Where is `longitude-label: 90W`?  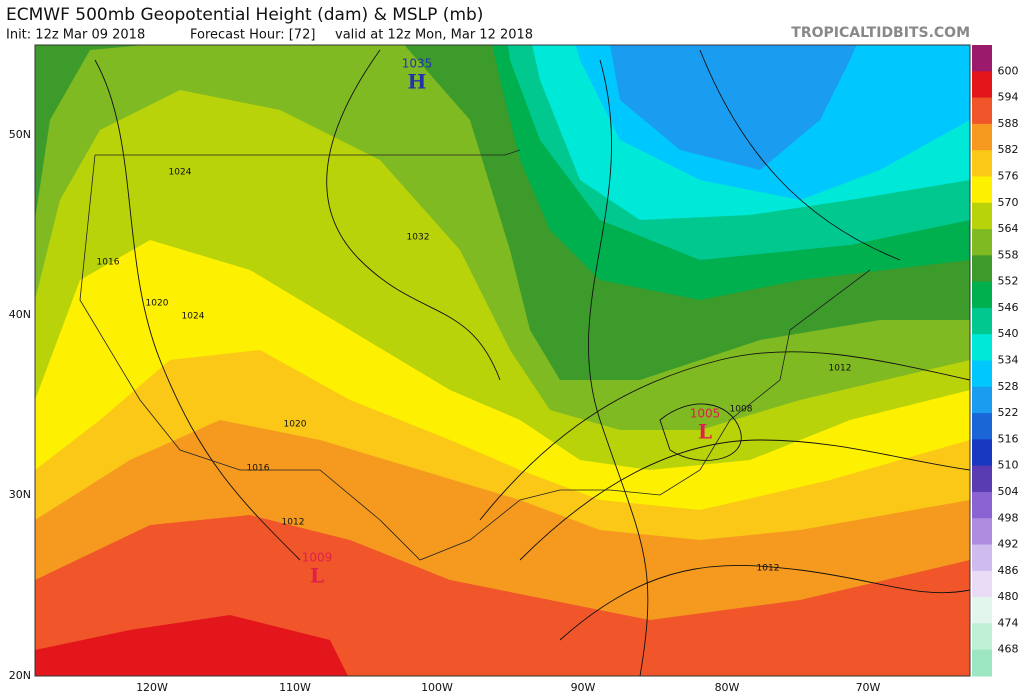
longitude-label: 90W is located at coordinates (583, 687).